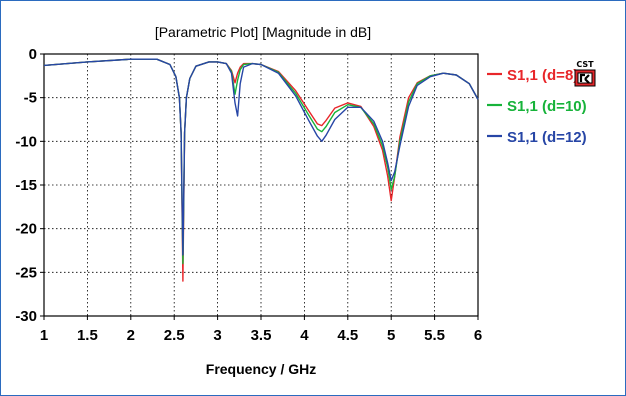 Image resolution: width=626 pixels, height=396 pixels. Describe the element at coordinates (542, 75) in the screenshot. I see `legend-label-1: S1,1 (d=8)` at that location.